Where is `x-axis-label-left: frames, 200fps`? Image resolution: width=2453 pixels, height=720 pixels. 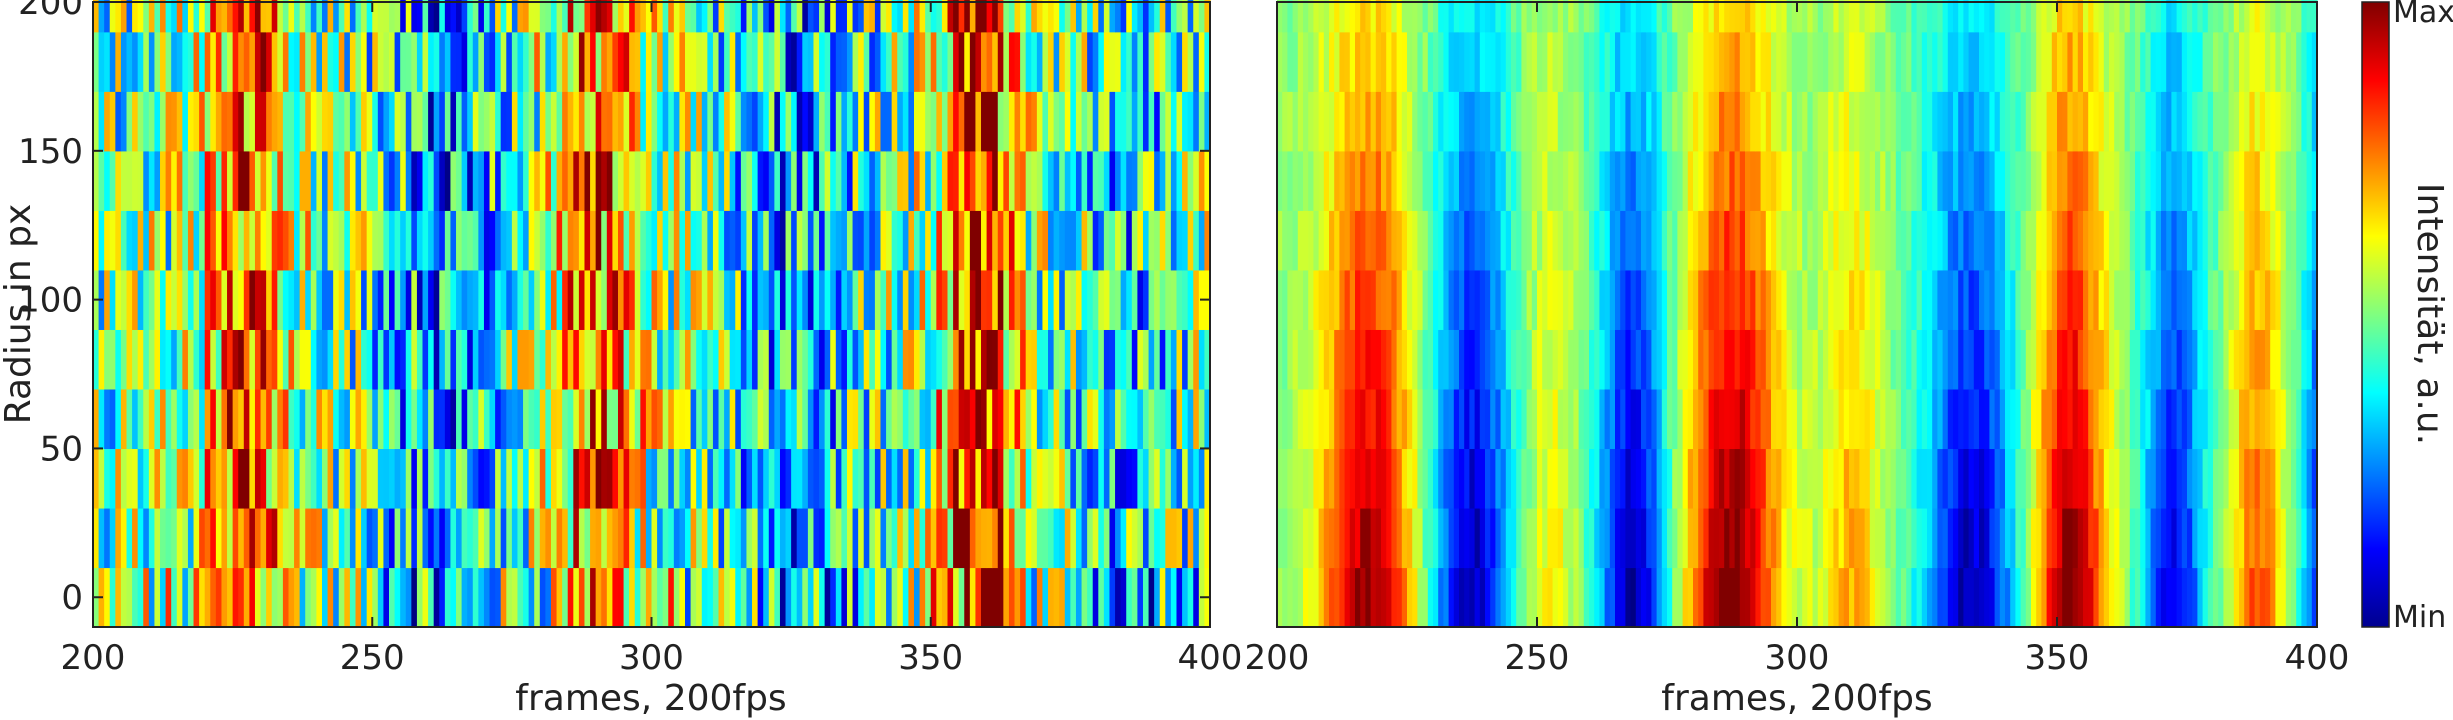
x-axis-label-left: frames, 200fps is located at coordinates (650, 698).